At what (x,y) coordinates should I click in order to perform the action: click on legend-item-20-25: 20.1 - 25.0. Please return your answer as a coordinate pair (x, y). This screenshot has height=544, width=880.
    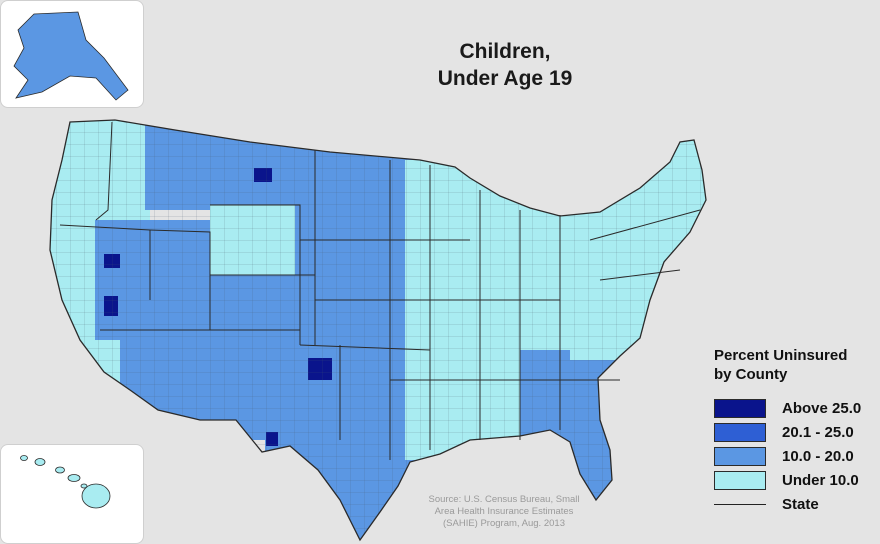
    Looking at the image, I should click on (797, 432).